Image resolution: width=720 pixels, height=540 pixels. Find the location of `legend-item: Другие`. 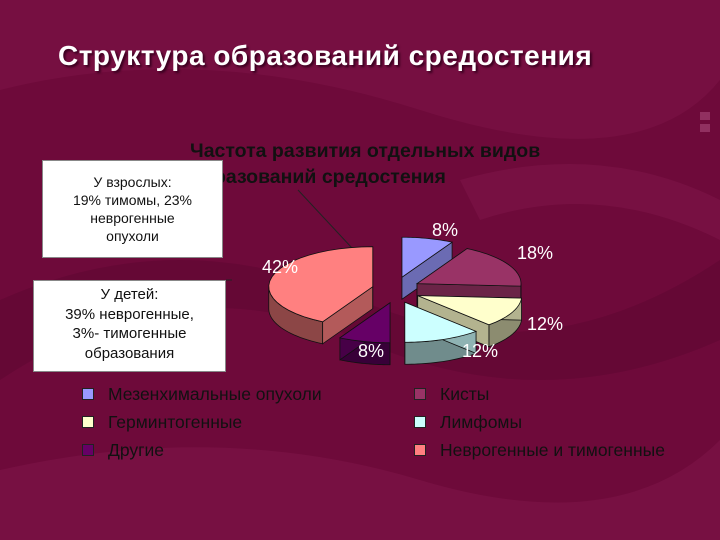

legend-item: Другие is located at coordinates (123, 450).